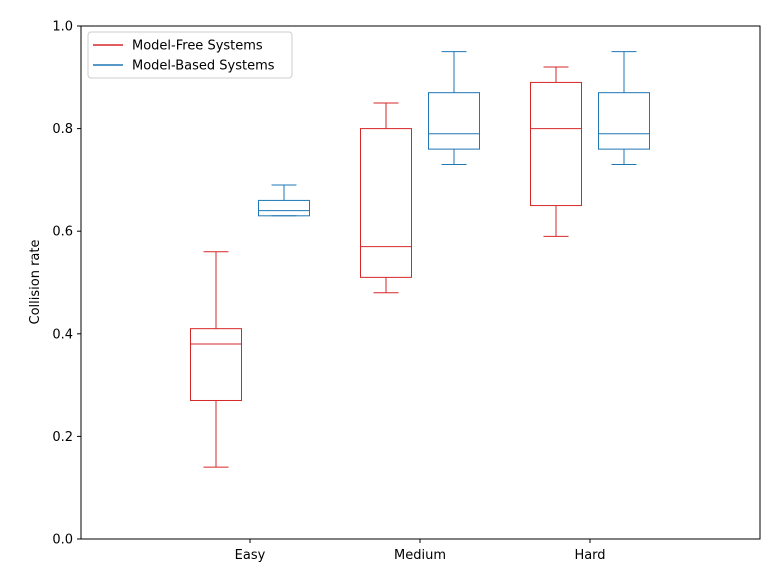 This screenshot has width=778, height=586. I want to click on y-tick-label: 0.6, so click(62, 232).